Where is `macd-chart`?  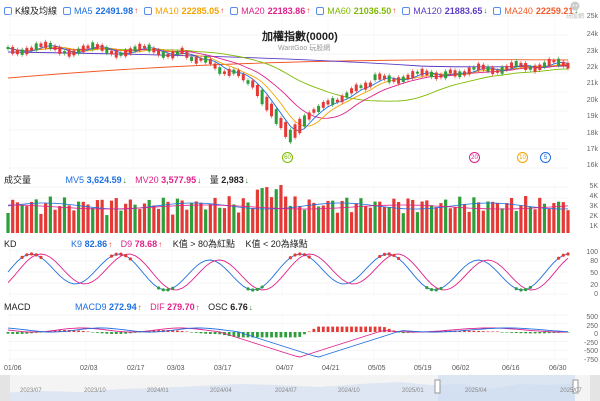
macd-chart is located at coordinates (300, 338).